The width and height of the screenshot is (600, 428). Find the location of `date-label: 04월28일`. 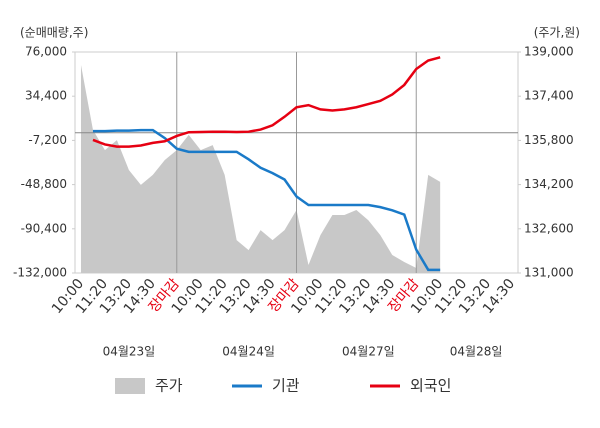

date-label: 04월28일 is located at coordinates (476, 352).